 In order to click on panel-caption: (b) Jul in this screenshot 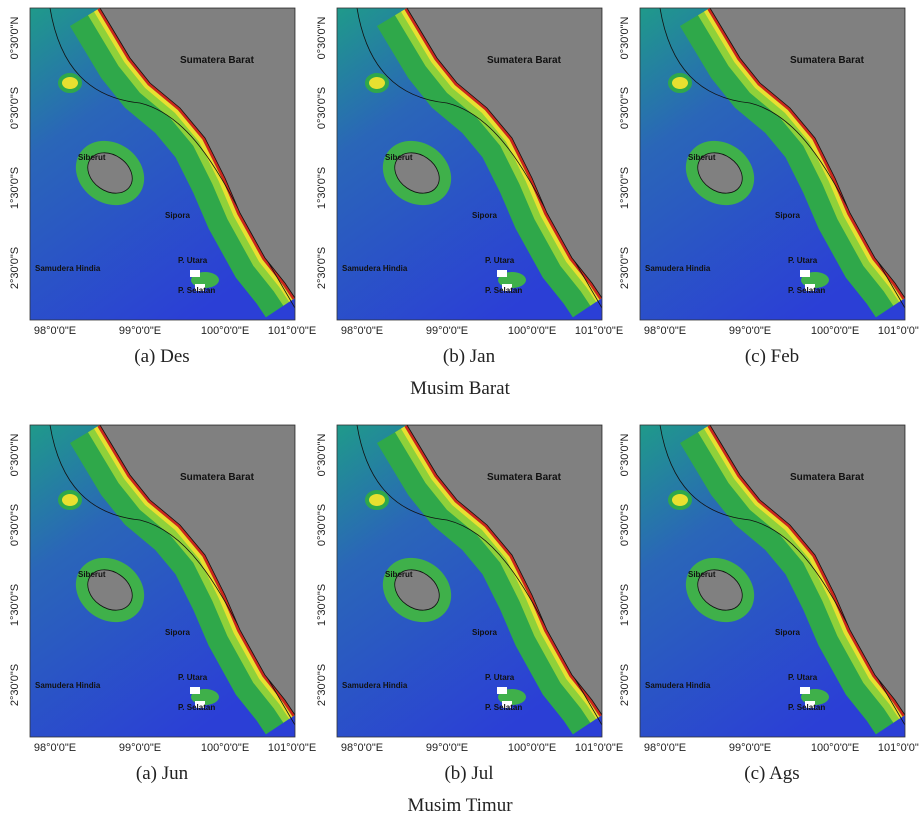, I will do `click(468, 773)`.